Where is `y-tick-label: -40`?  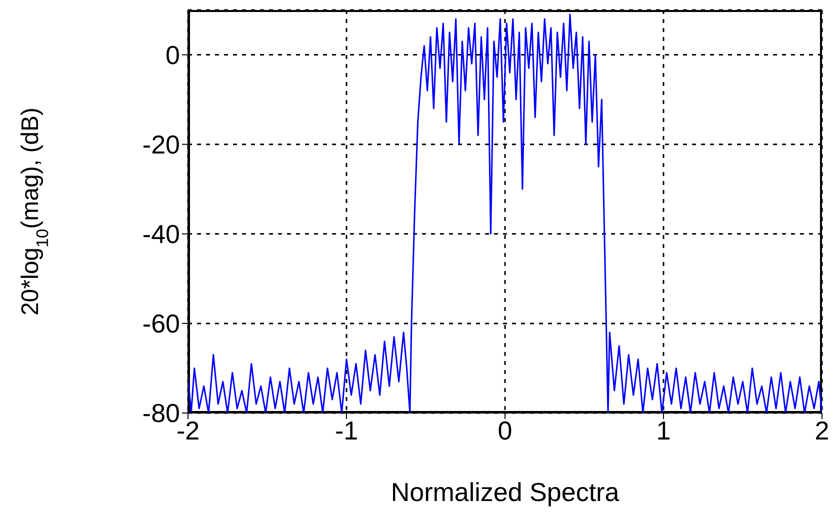 y-tick-label: -40 is located at coordinates (161, 234).